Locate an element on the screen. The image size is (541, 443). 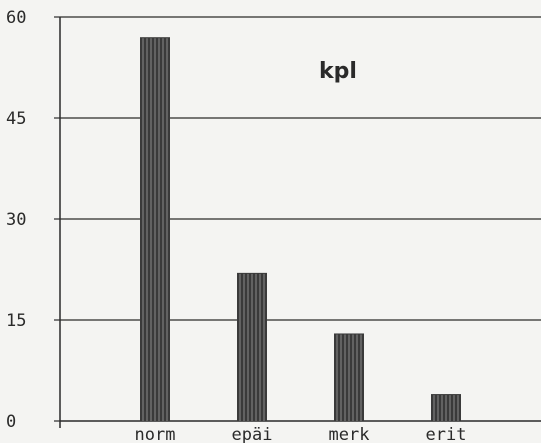
x-tick-label-merk: merk is located at coordinates (349, 434).